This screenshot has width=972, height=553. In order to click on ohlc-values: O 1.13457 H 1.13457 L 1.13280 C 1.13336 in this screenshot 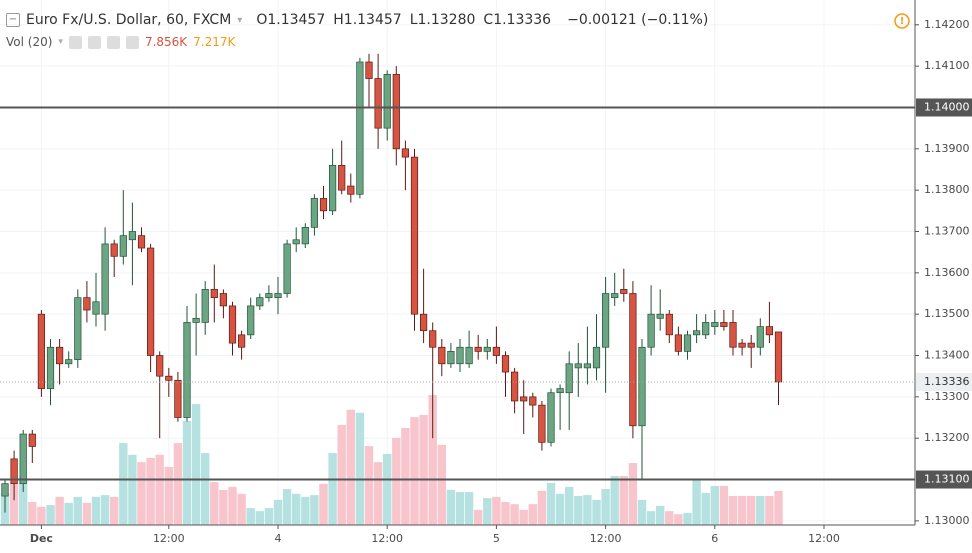, I will do `click(399, 20)`.